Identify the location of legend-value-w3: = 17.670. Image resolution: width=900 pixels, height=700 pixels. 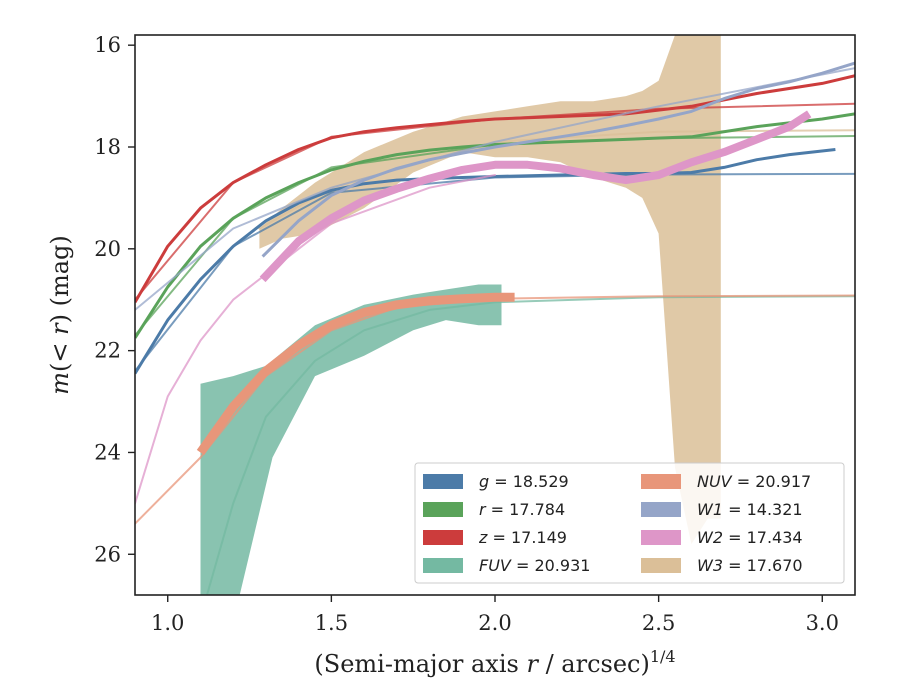
(763, 565).